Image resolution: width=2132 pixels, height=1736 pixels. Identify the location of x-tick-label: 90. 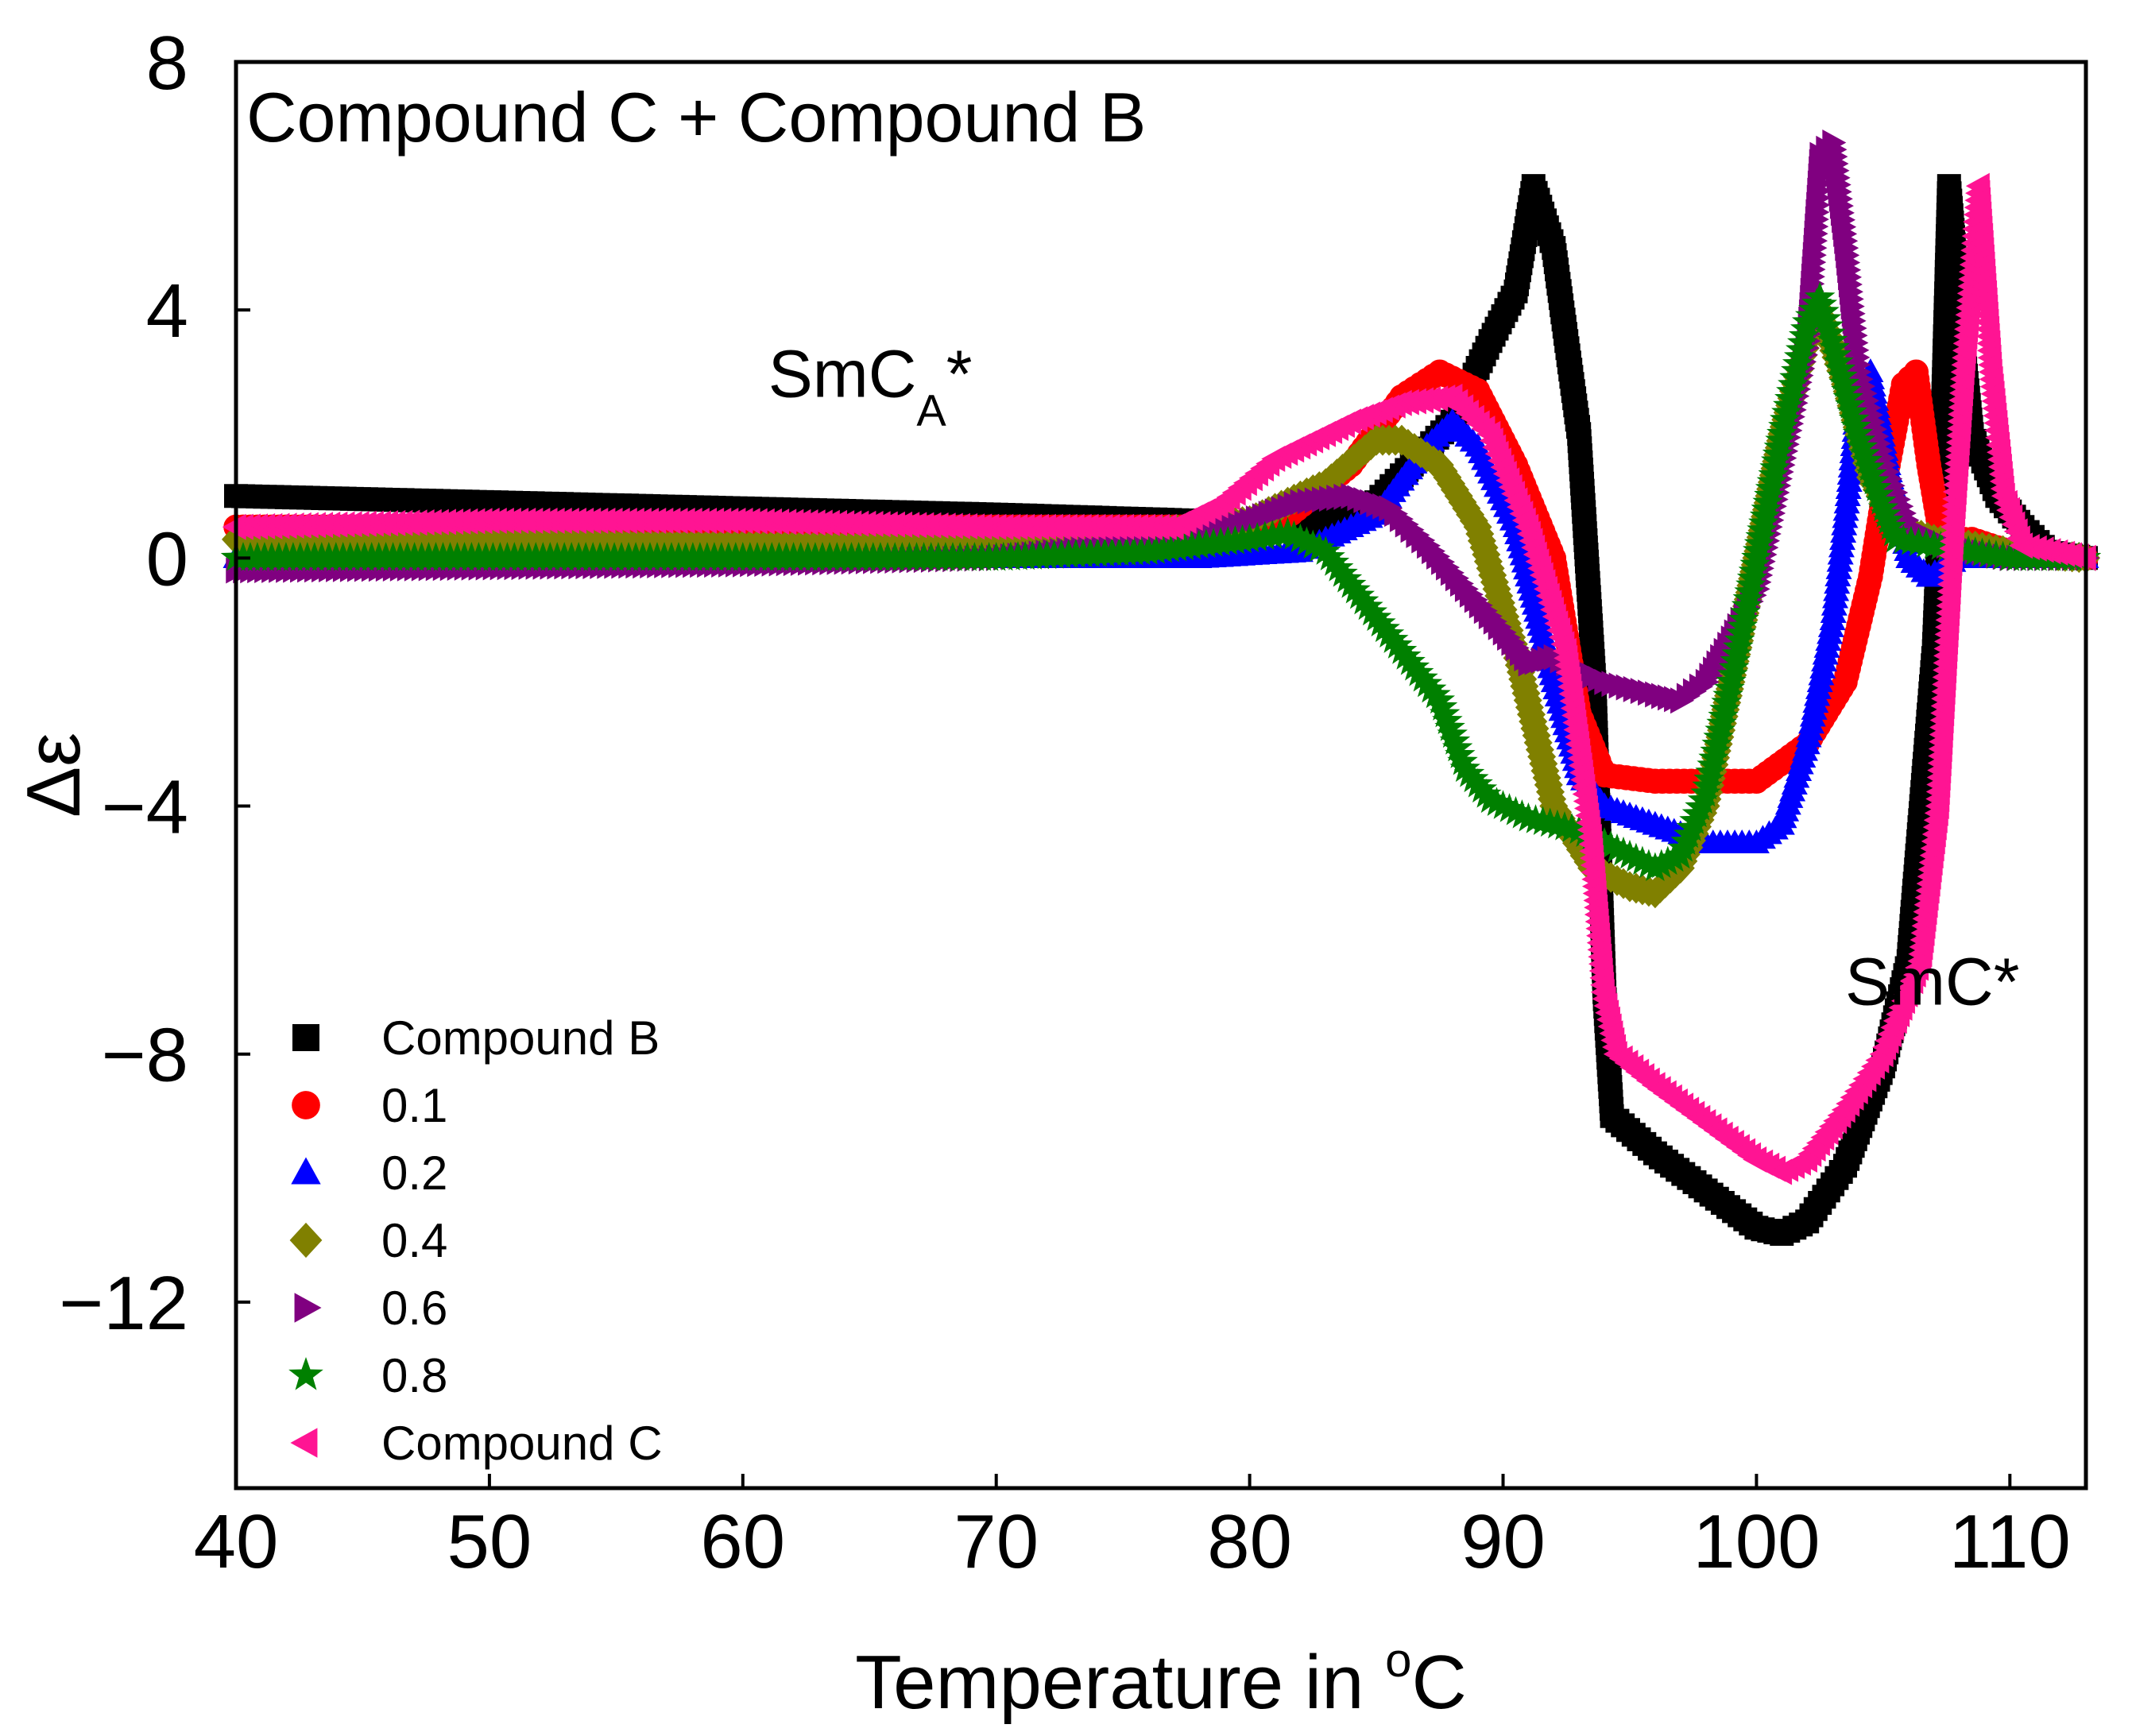
(1503, 1541).